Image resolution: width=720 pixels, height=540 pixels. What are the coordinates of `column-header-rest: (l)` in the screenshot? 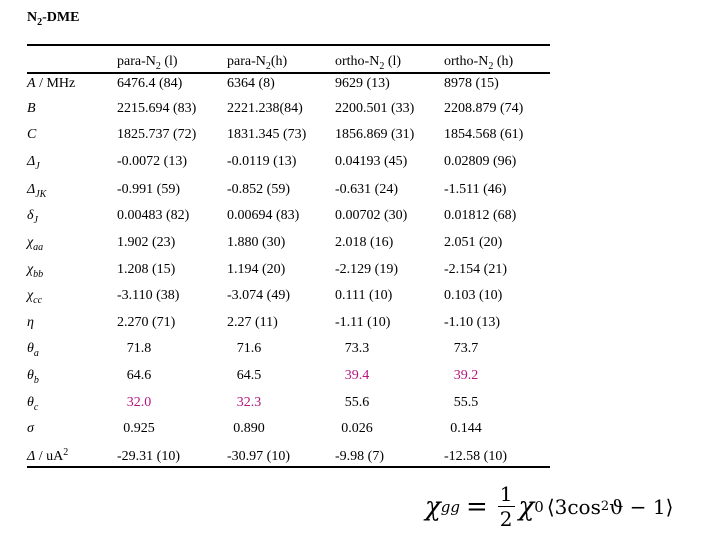 It's located at (169, 61).